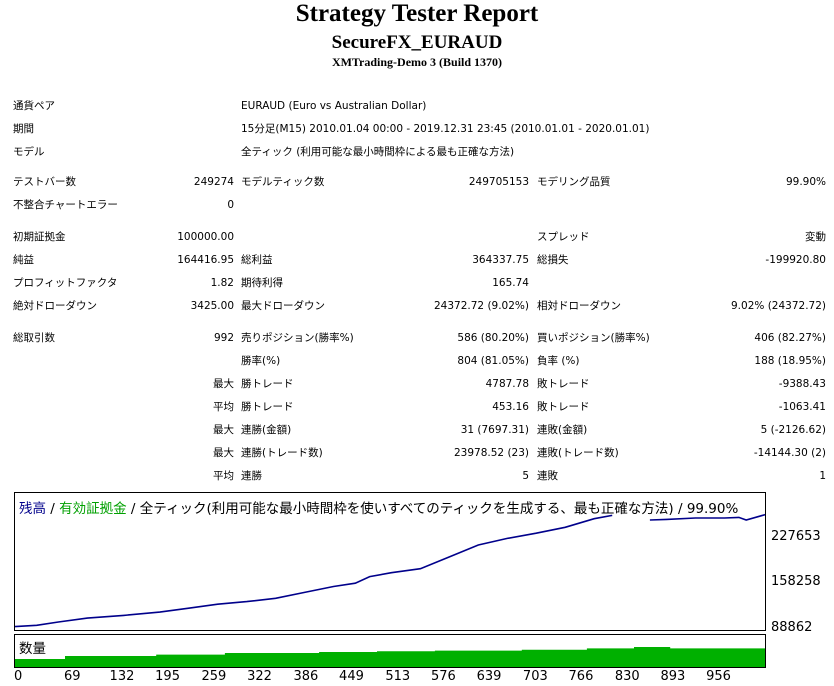 The height and width of the screenshot is (686, 834). Describe the element at coordinates (334, 106) in the screenshot. I see `pair-value: EURAUD (Euro vs Australian Dollar)` at that location.